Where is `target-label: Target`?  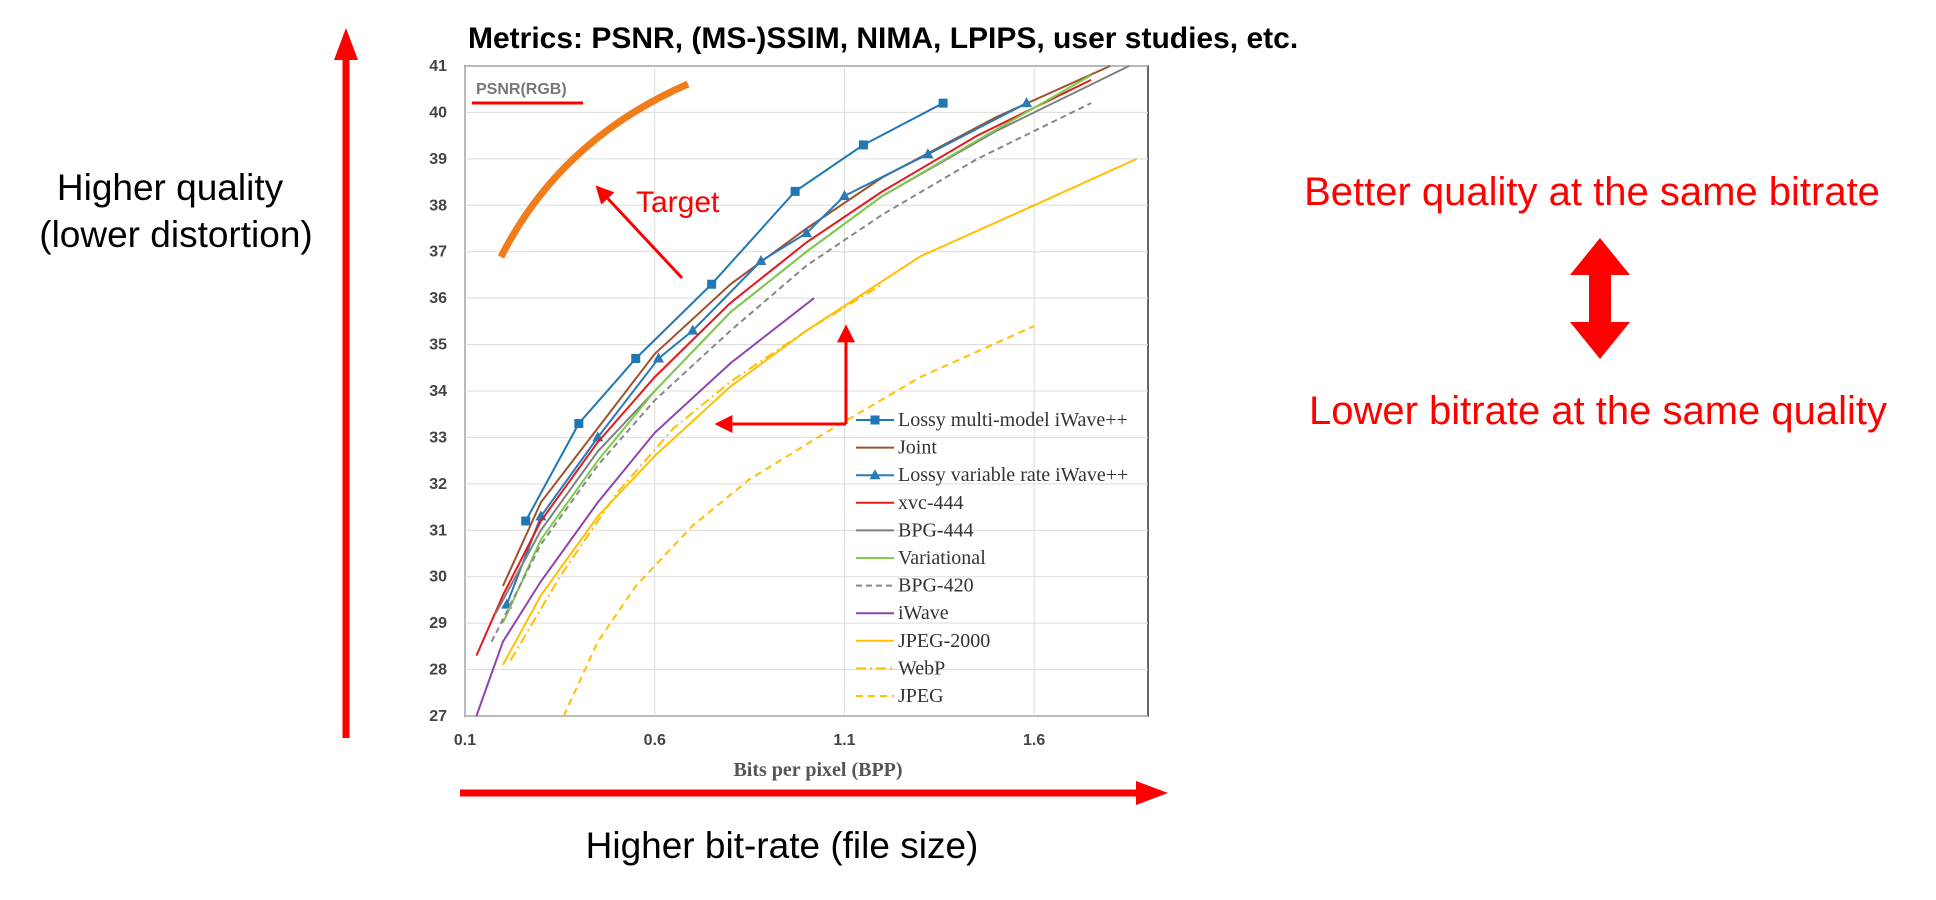 target-label: Target is located at coordinates (678, 202).